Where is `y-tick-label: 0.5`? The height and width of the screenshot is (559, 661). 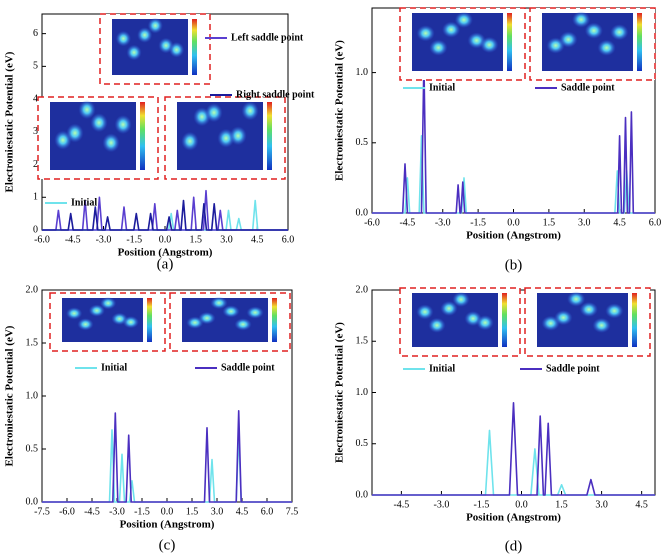
y-tick-label: 0.5 is located at coordinates (32, 448).